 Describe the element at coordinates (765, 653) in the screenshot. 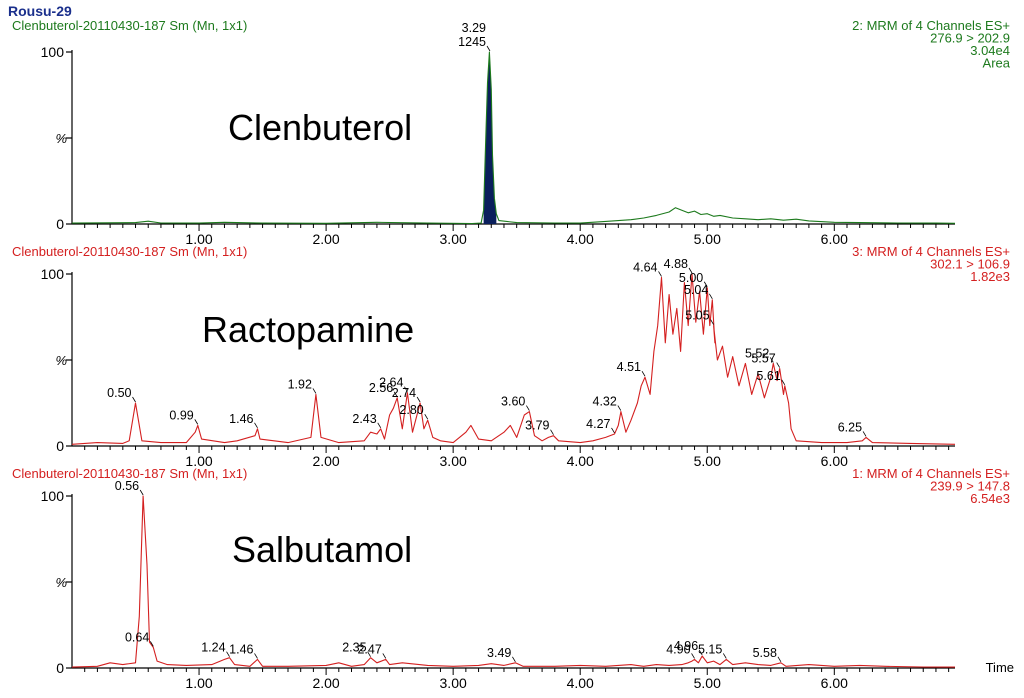

I see `peak-label: 5.58` at that location.